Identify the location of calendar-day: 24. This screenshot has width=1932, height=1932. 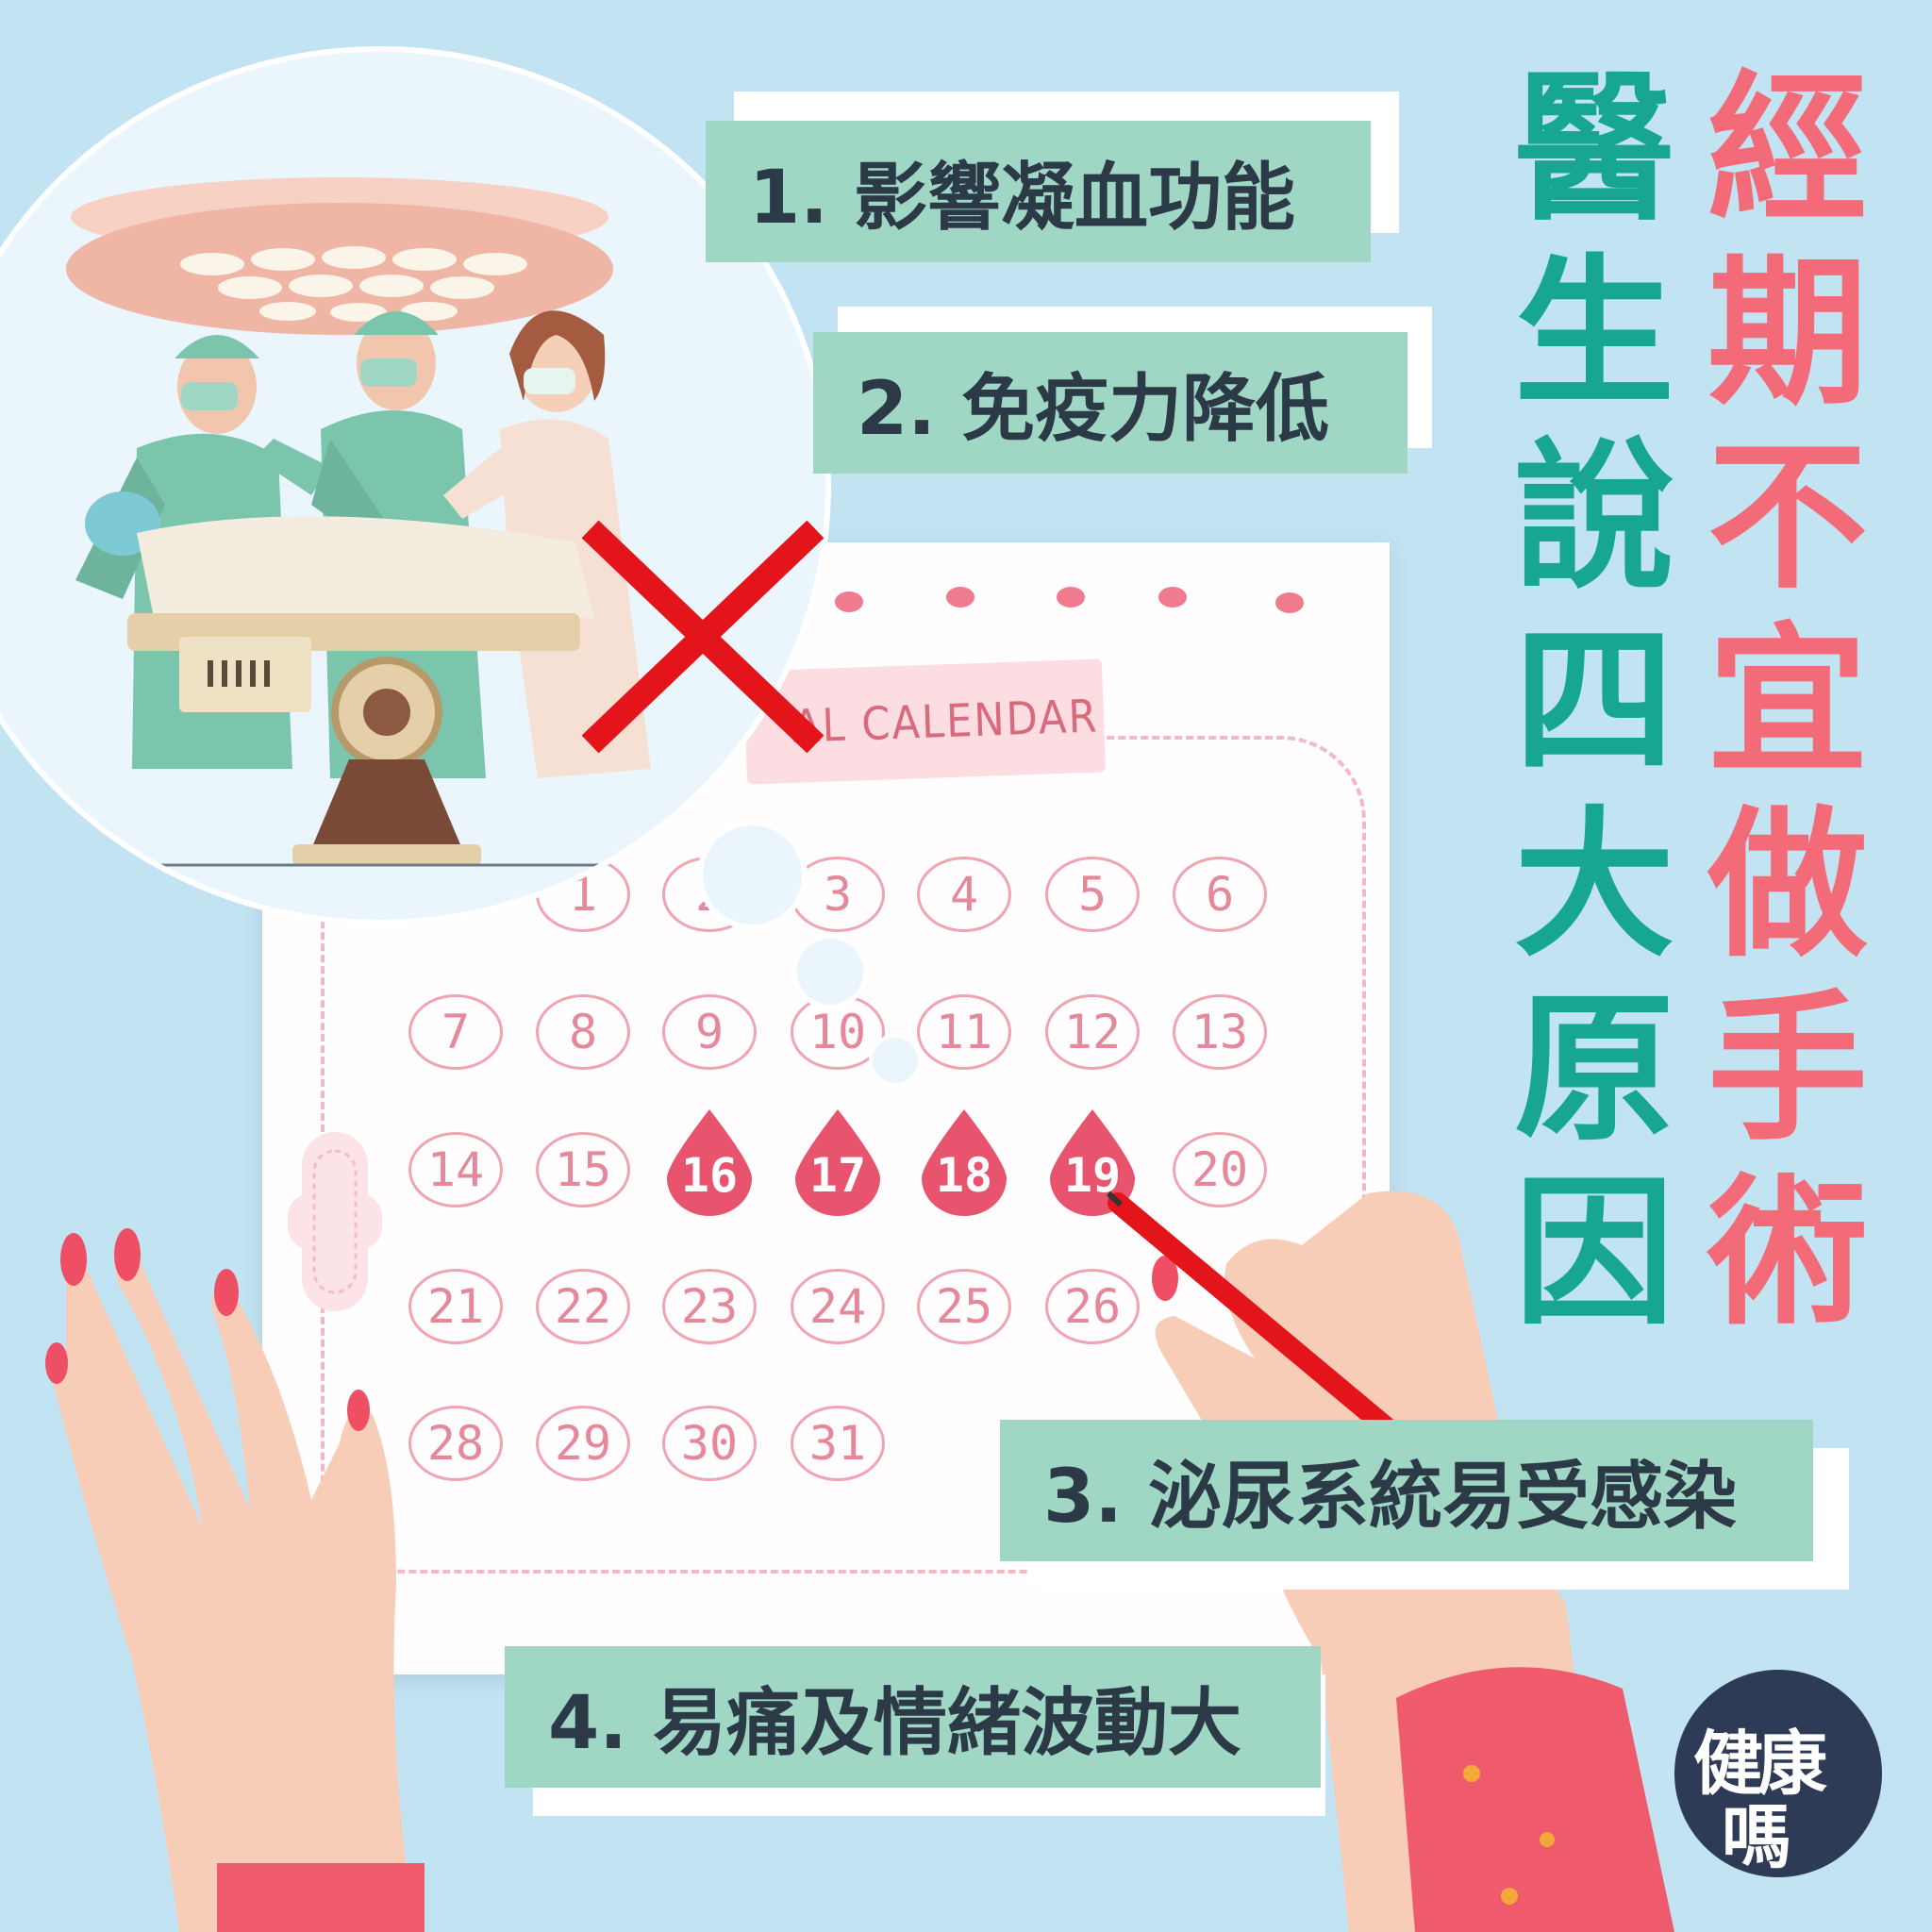
(838, 1307).